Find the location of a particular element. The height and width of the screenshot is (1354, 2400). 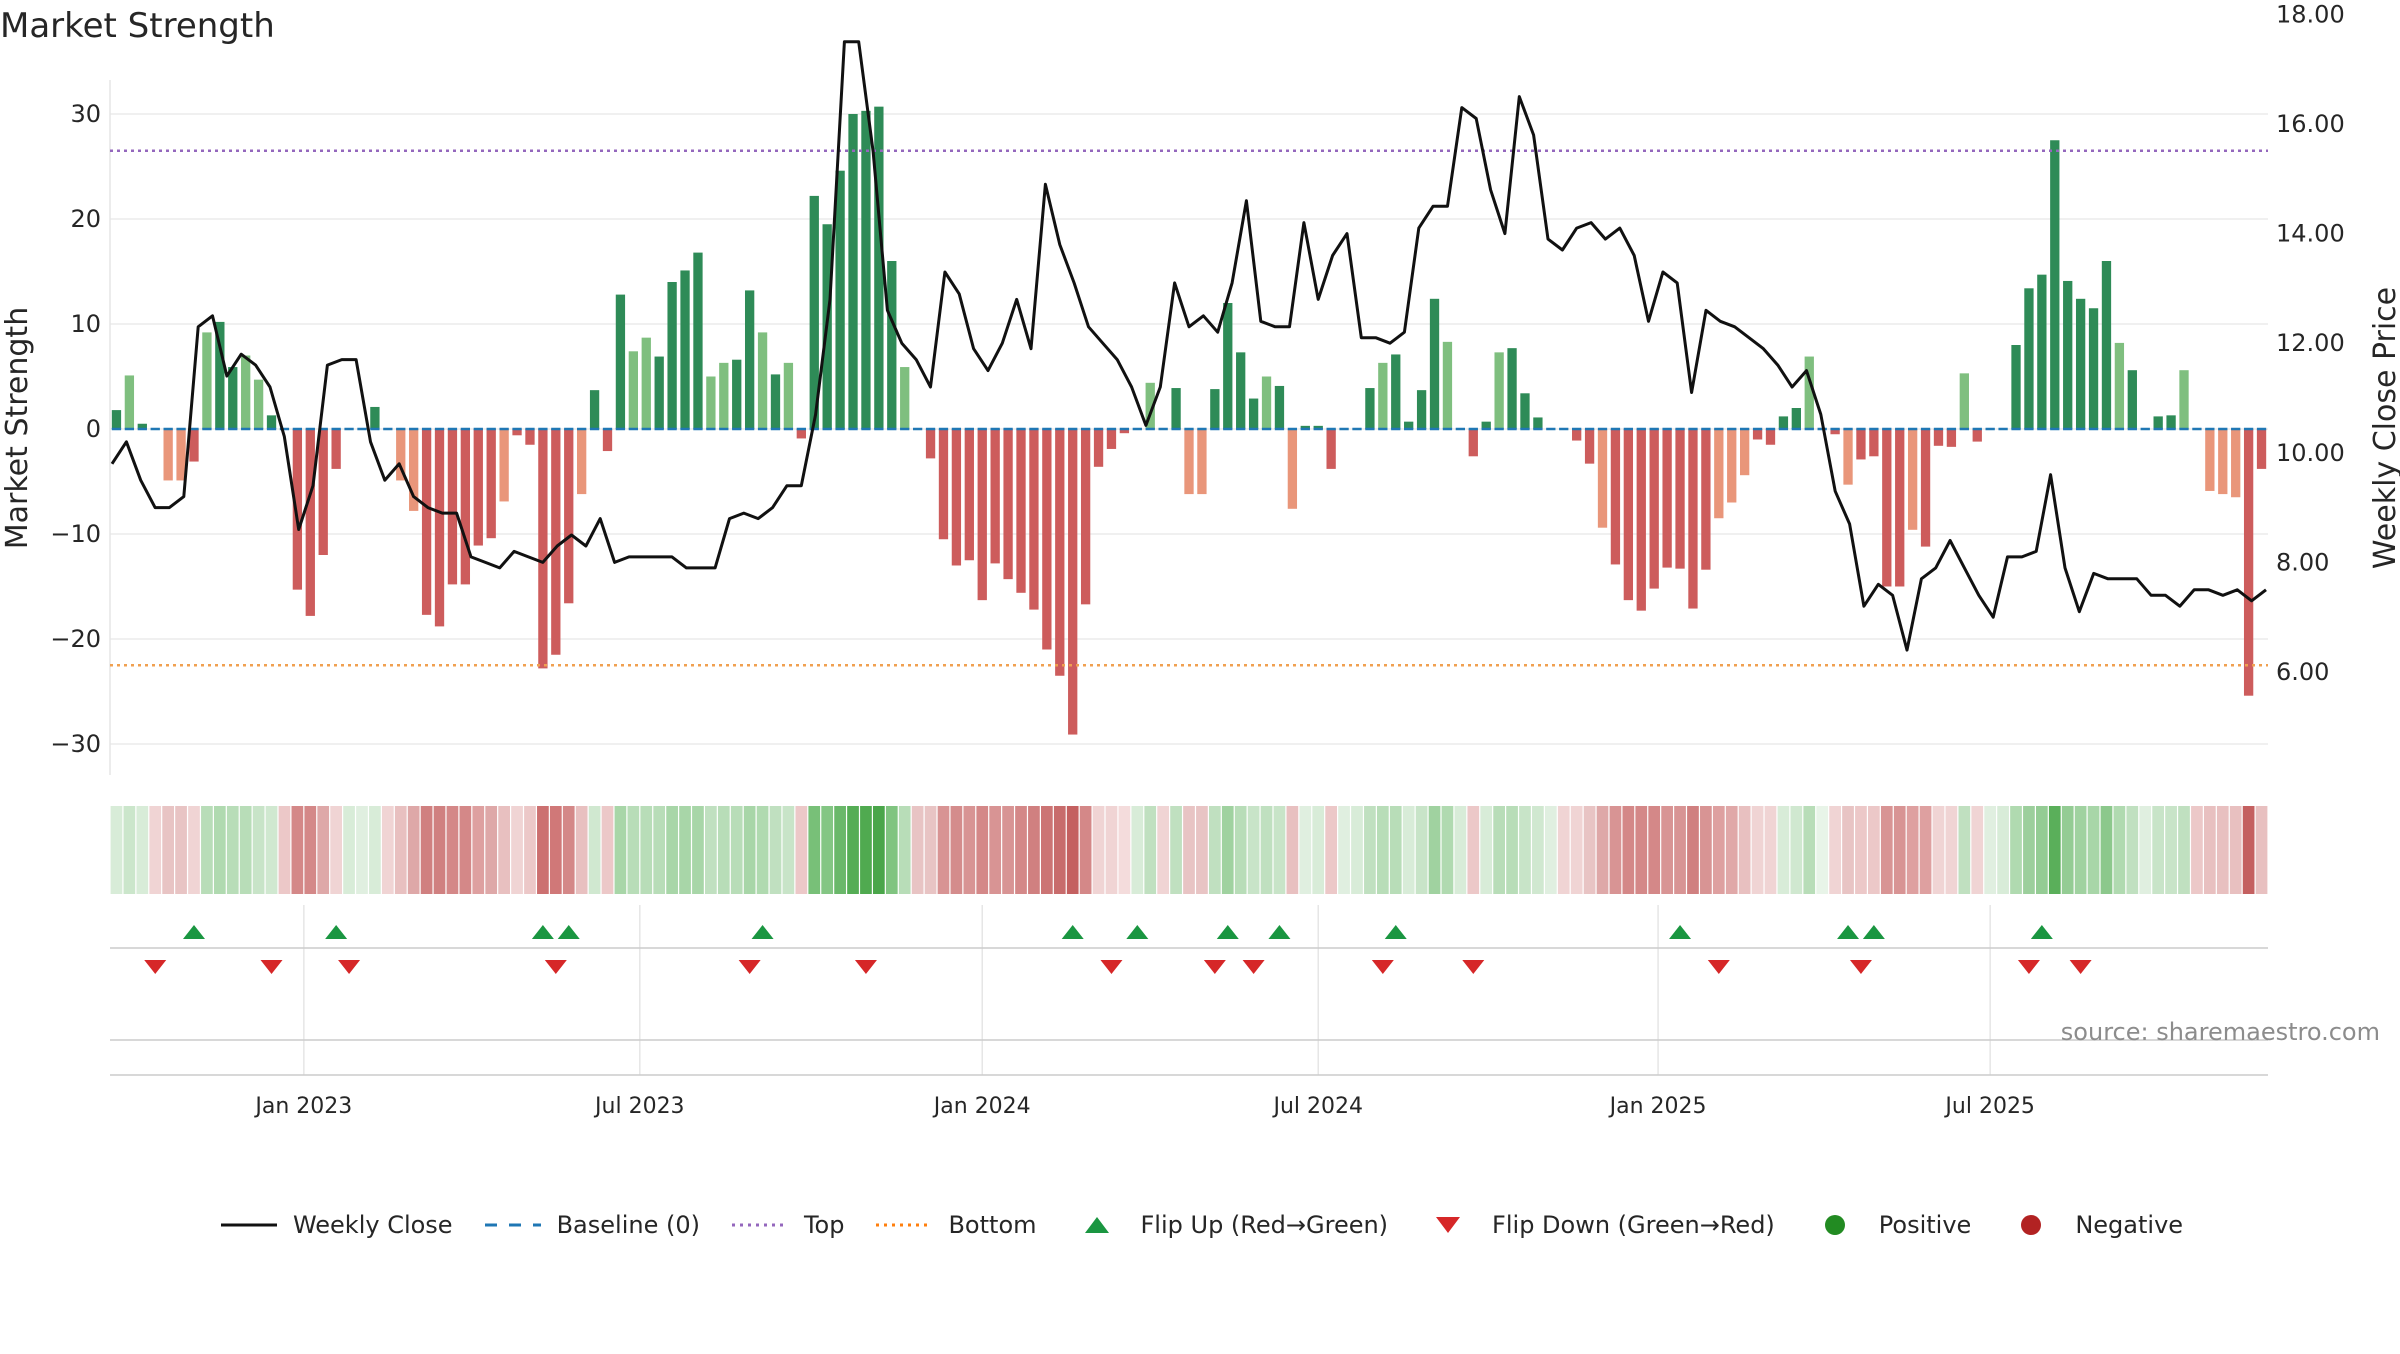

legend-label: Negative is located at coordinates (2129, 1225).